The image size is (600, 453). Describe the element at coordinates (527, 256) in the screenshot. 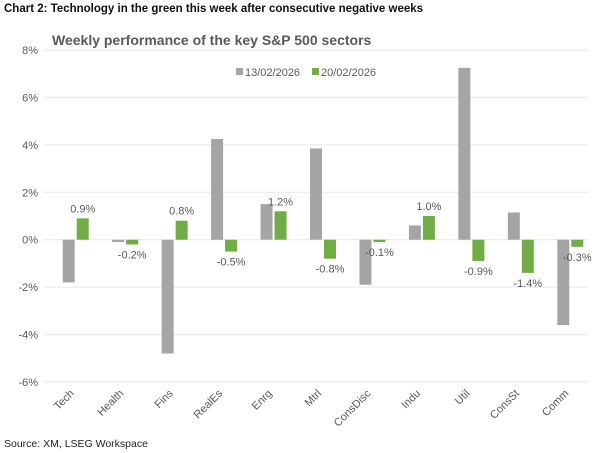

I see `bar-20-02-consst` at that location.